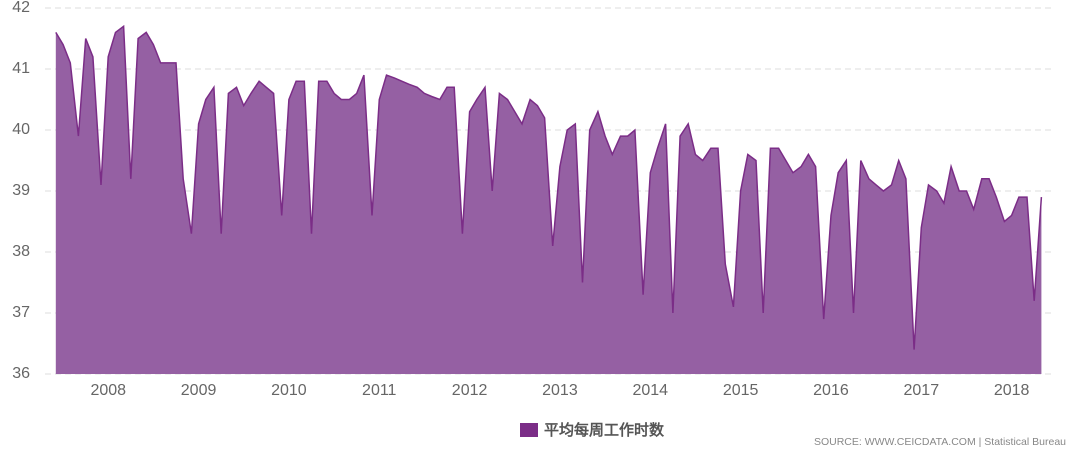 Image resolution: width=1080 pixels, height=450 pixels. Describe the element at coordinates (560, 390) in the screenshot. I see `x-tick-label: 2013` at that location.